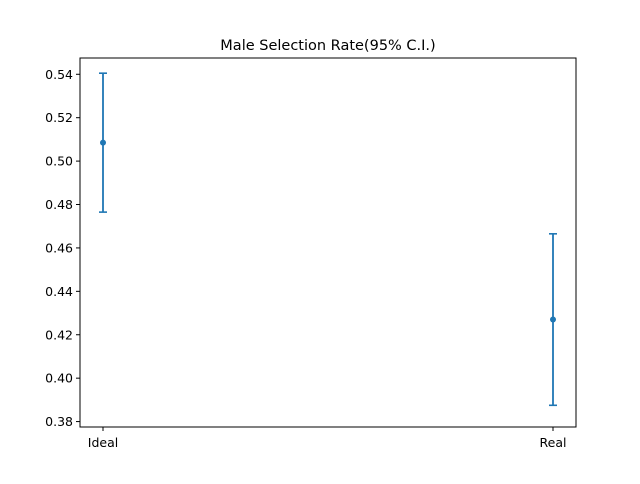  What do you see at coordinates (59, 334) in the screenshot?
I see `y-tick-label: 0.42` at bounding box center [59, 334].